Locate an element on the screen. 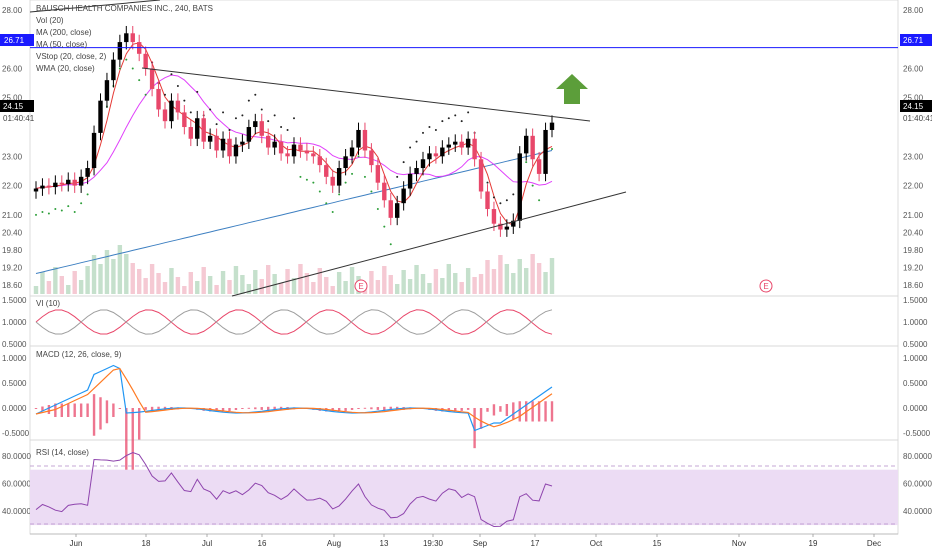 The width and height of the screenshot is (932, 550). top-trendline-fragment is located at coordinates (95, 6).